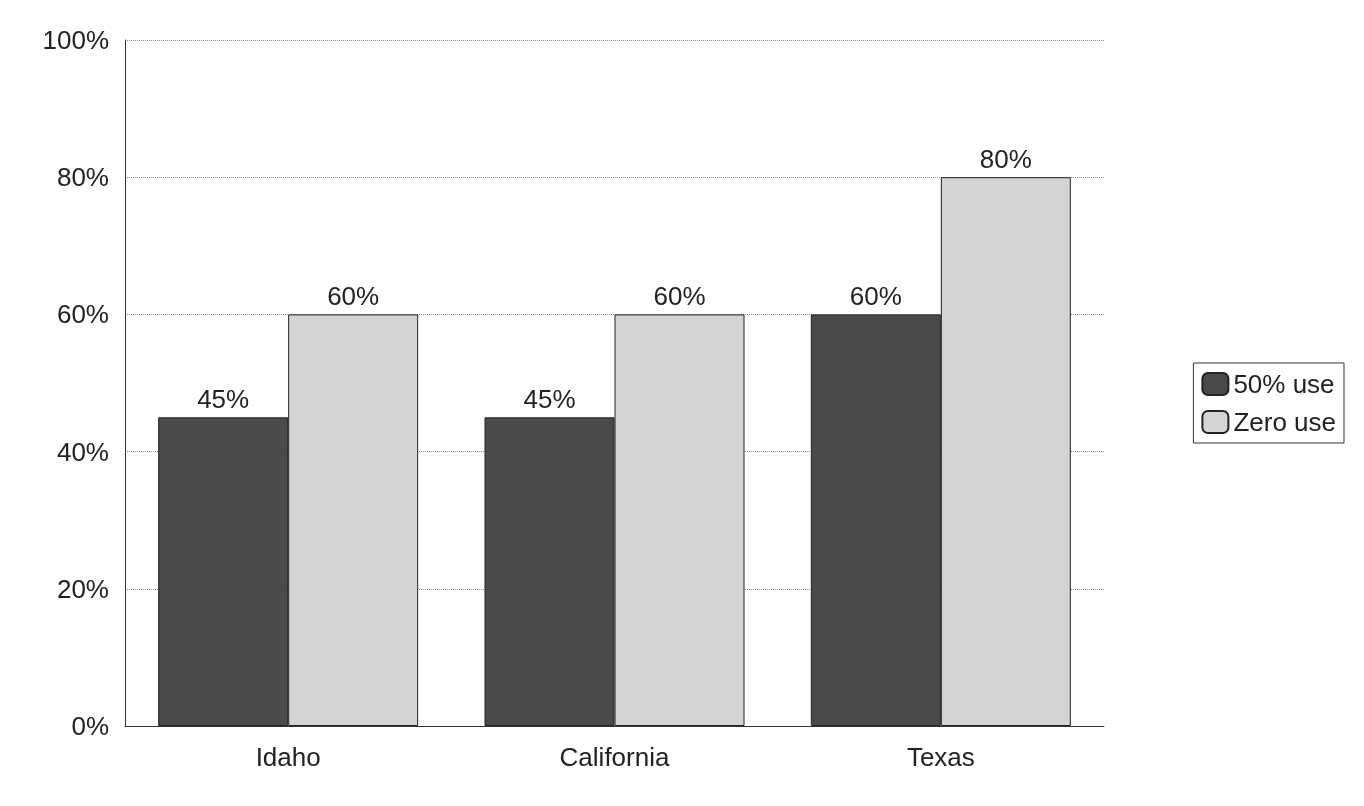  What do you see at coordinates (82, 588) in the screenshot?
I see `y-tick-label: 20%` at bounding box center [82, 588].